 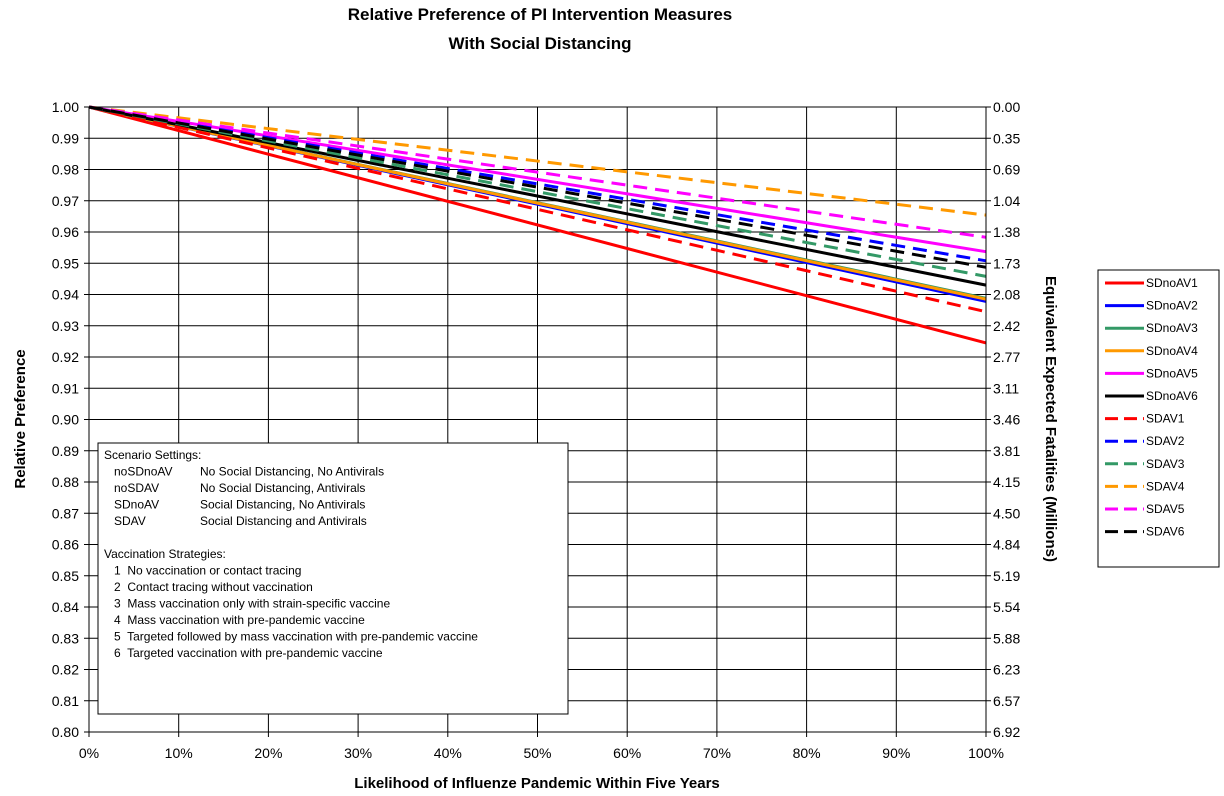 I want to click on y2-tick-label: 4.84, so click(x=1006, y=545).